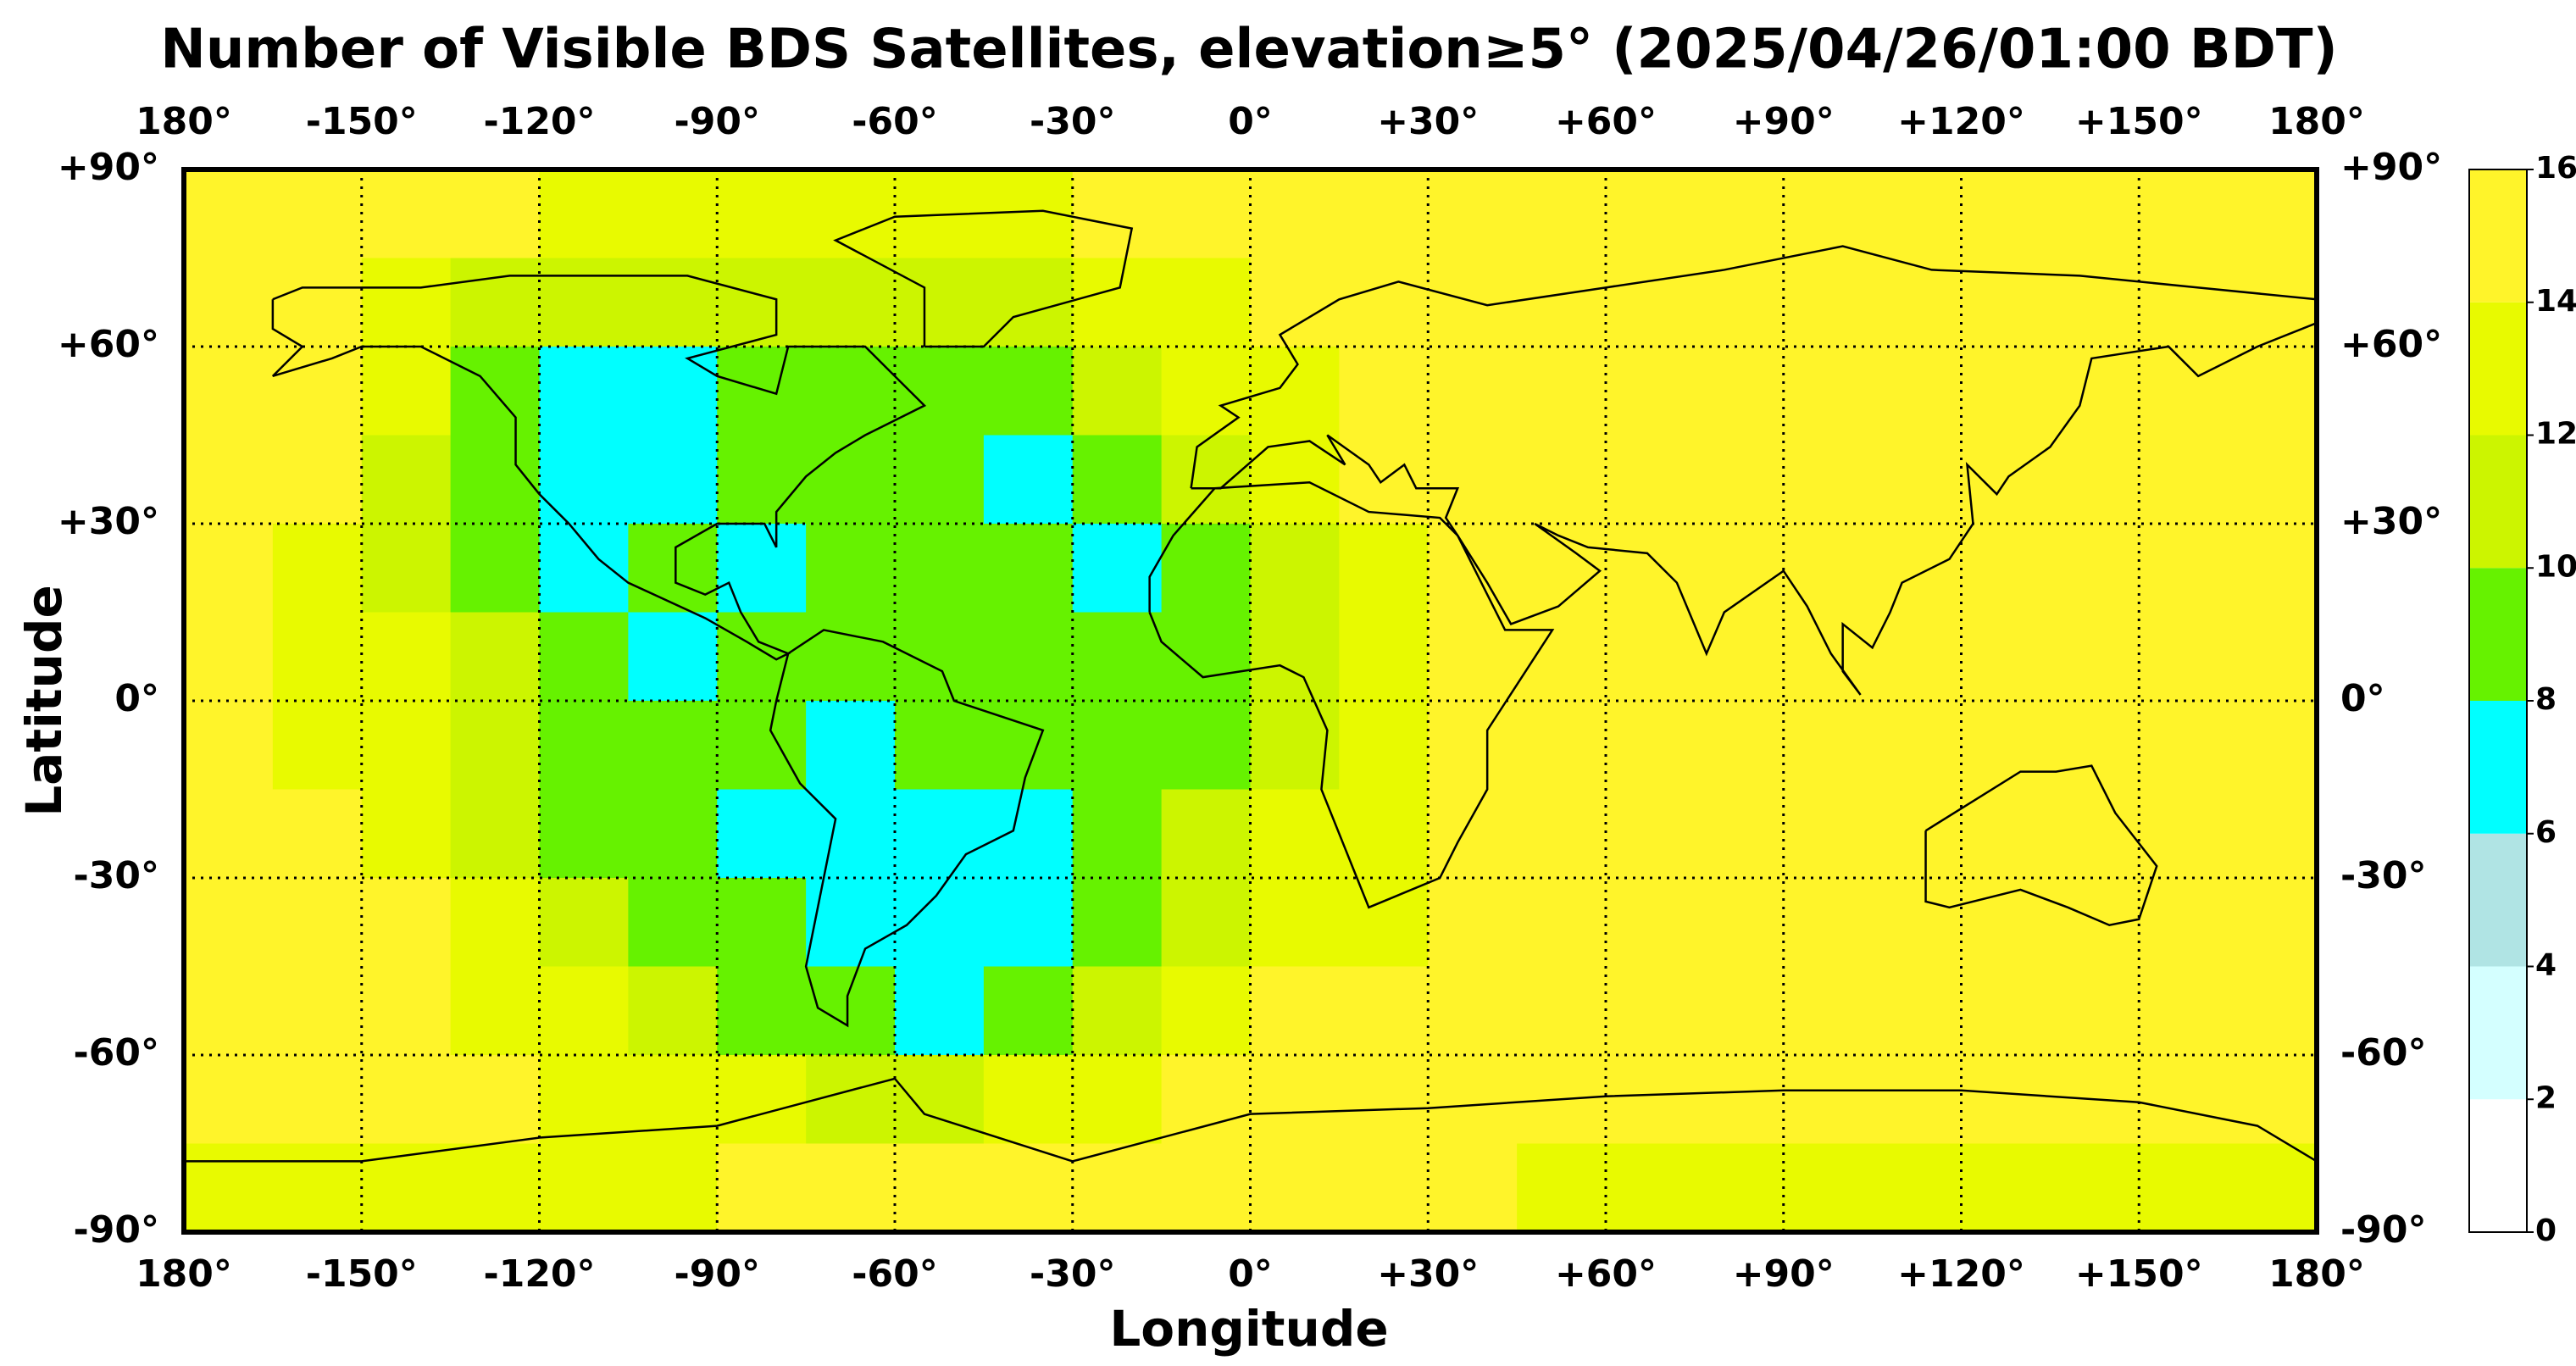 Image resolution: width=2576 pixels, height=1366 pixels. What do you see at coordinates (2555, 434) in the screenshot?
I see `colorbar-tick-label: 12` at bounding box center [2555, 434].